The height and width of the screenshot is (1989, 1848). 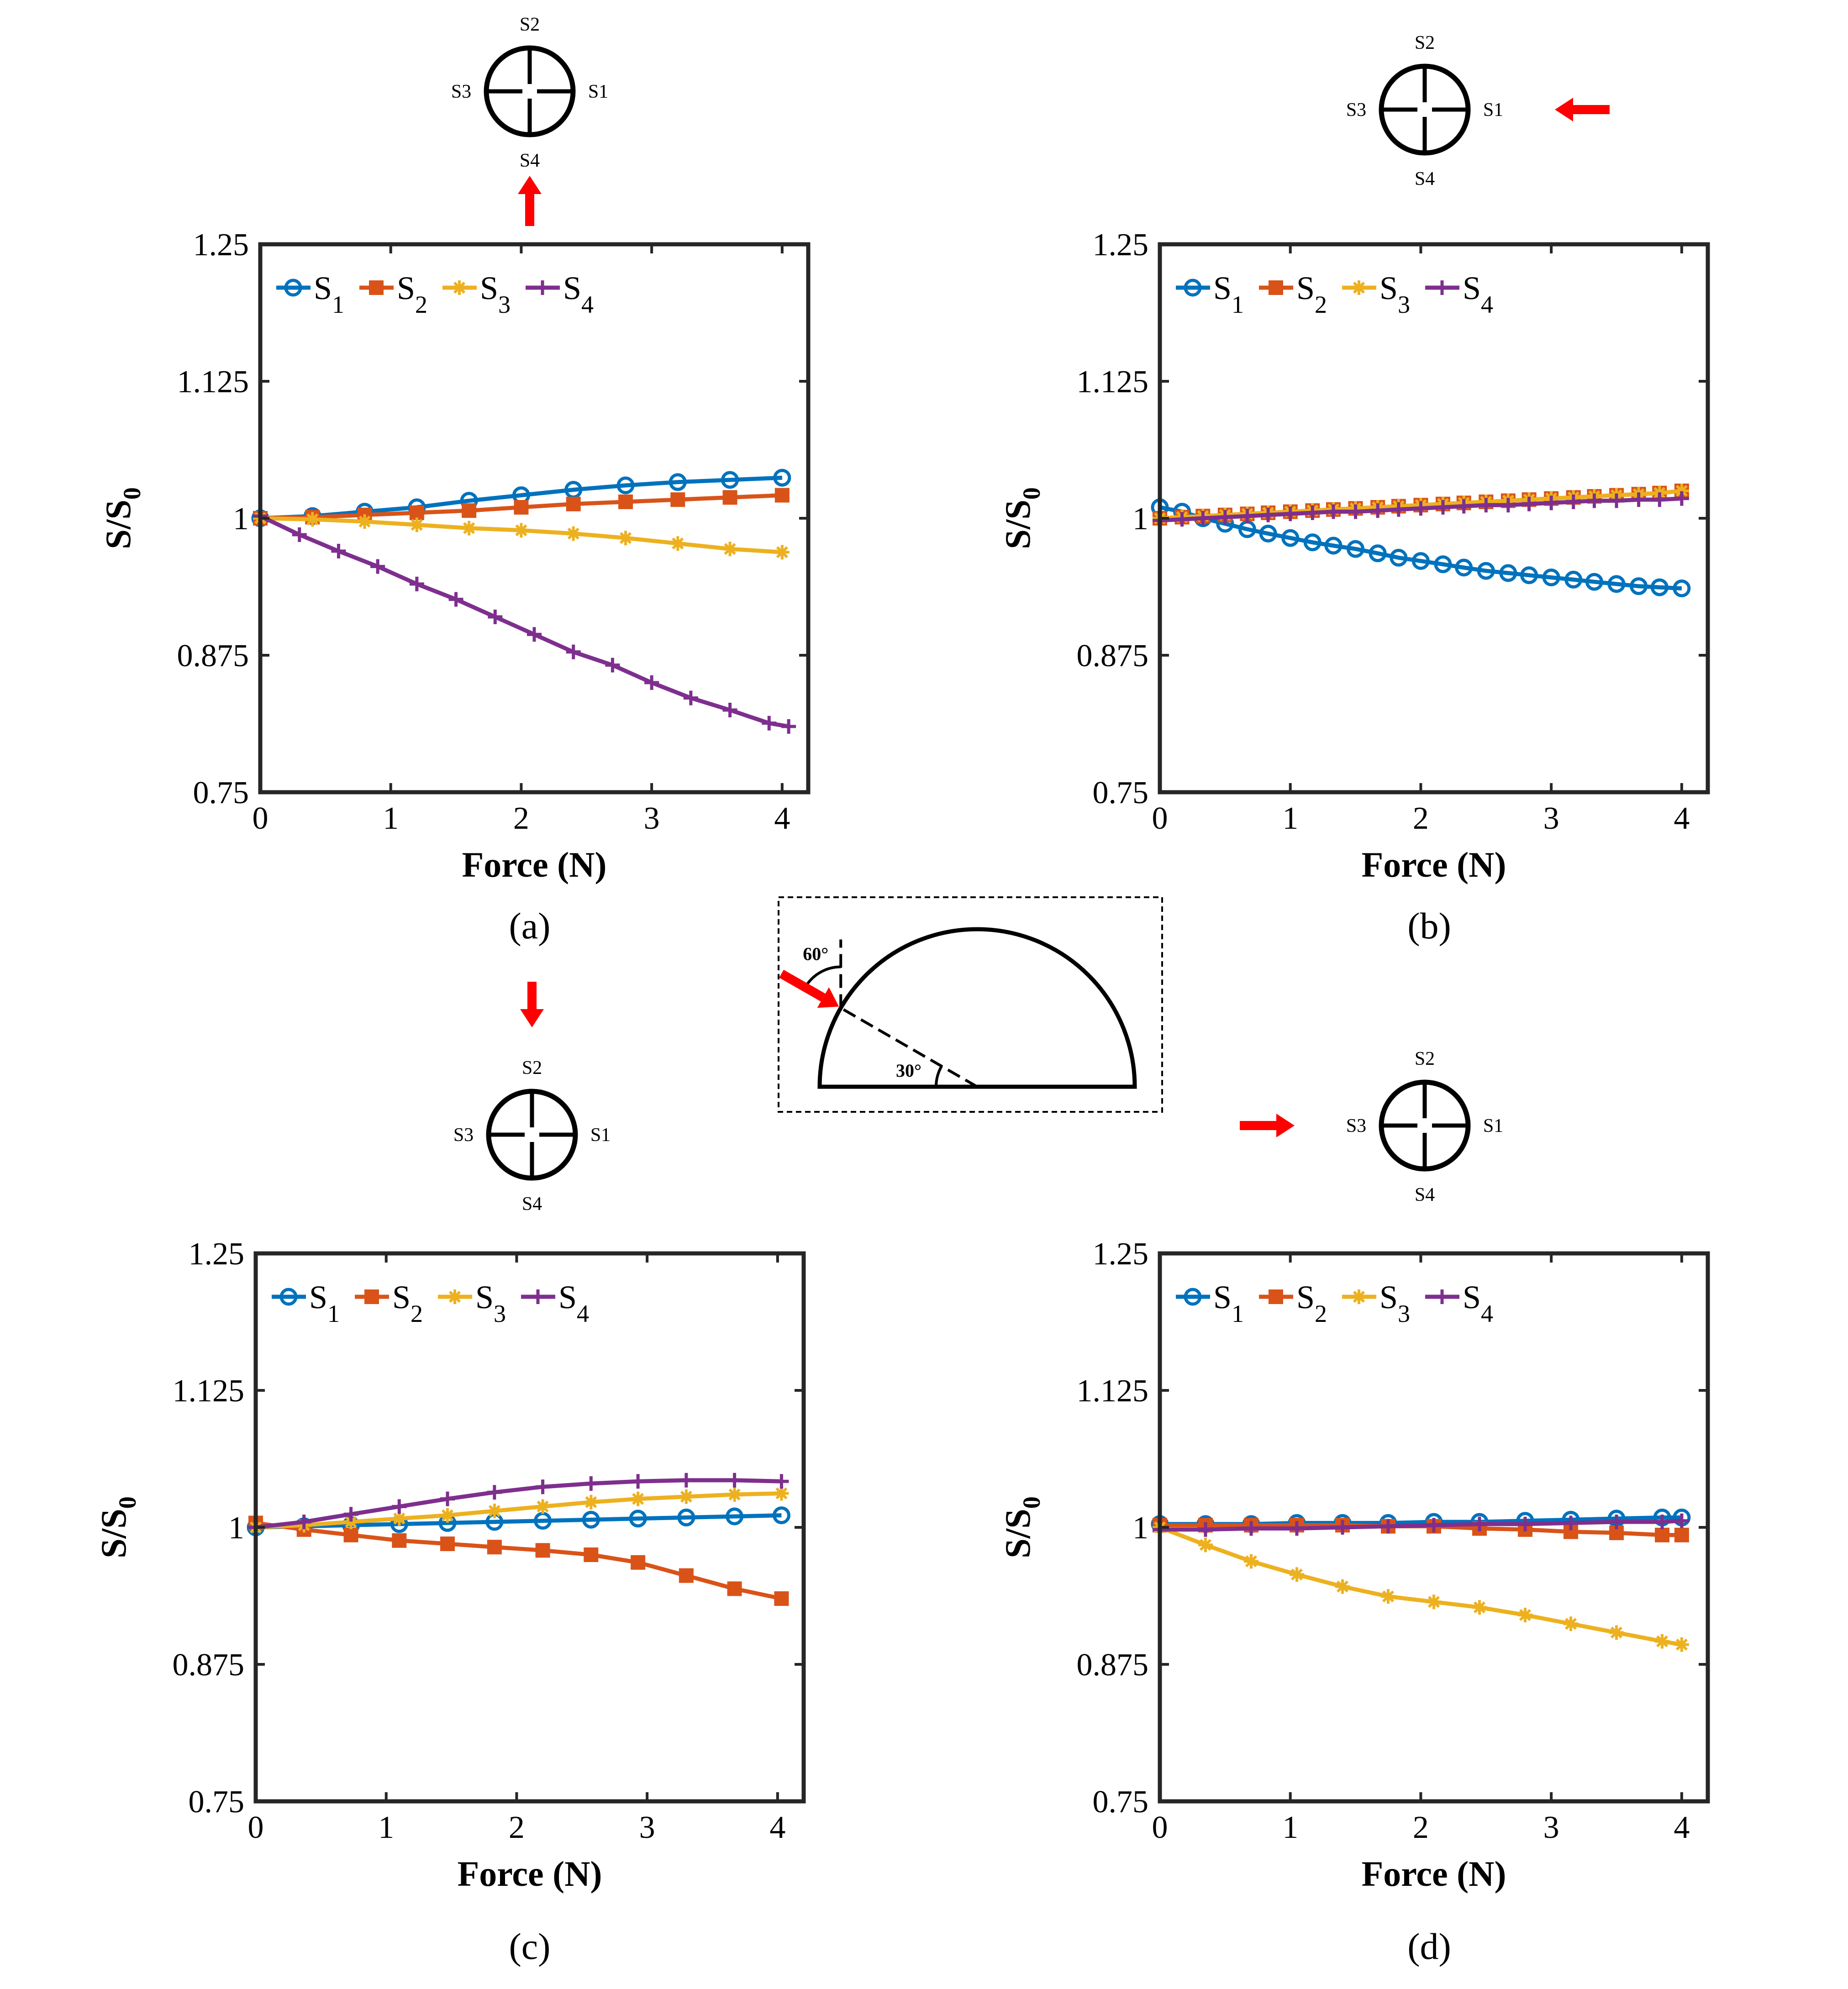 I want to click on sensor-label-s3: S3, so click(x=1356, y=1126).